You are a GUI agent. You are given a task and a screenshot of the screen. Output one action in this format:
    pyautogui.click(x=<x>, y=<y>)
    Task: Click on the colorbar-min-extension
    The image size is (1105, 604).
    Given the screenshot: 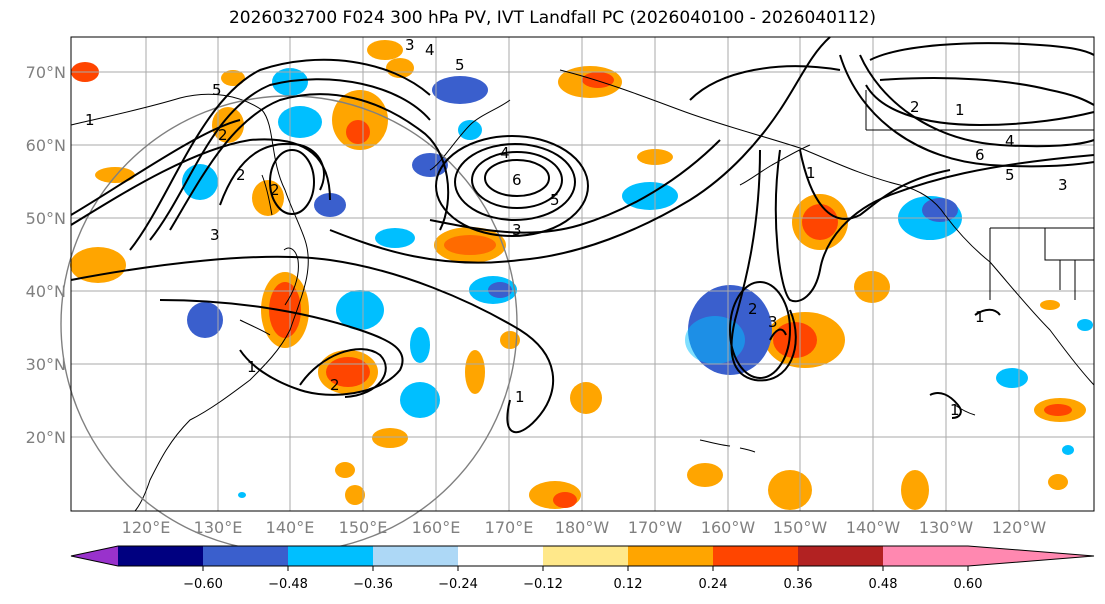 What is the action you would take?
    pyautogui.click(x=94, y=556)
    